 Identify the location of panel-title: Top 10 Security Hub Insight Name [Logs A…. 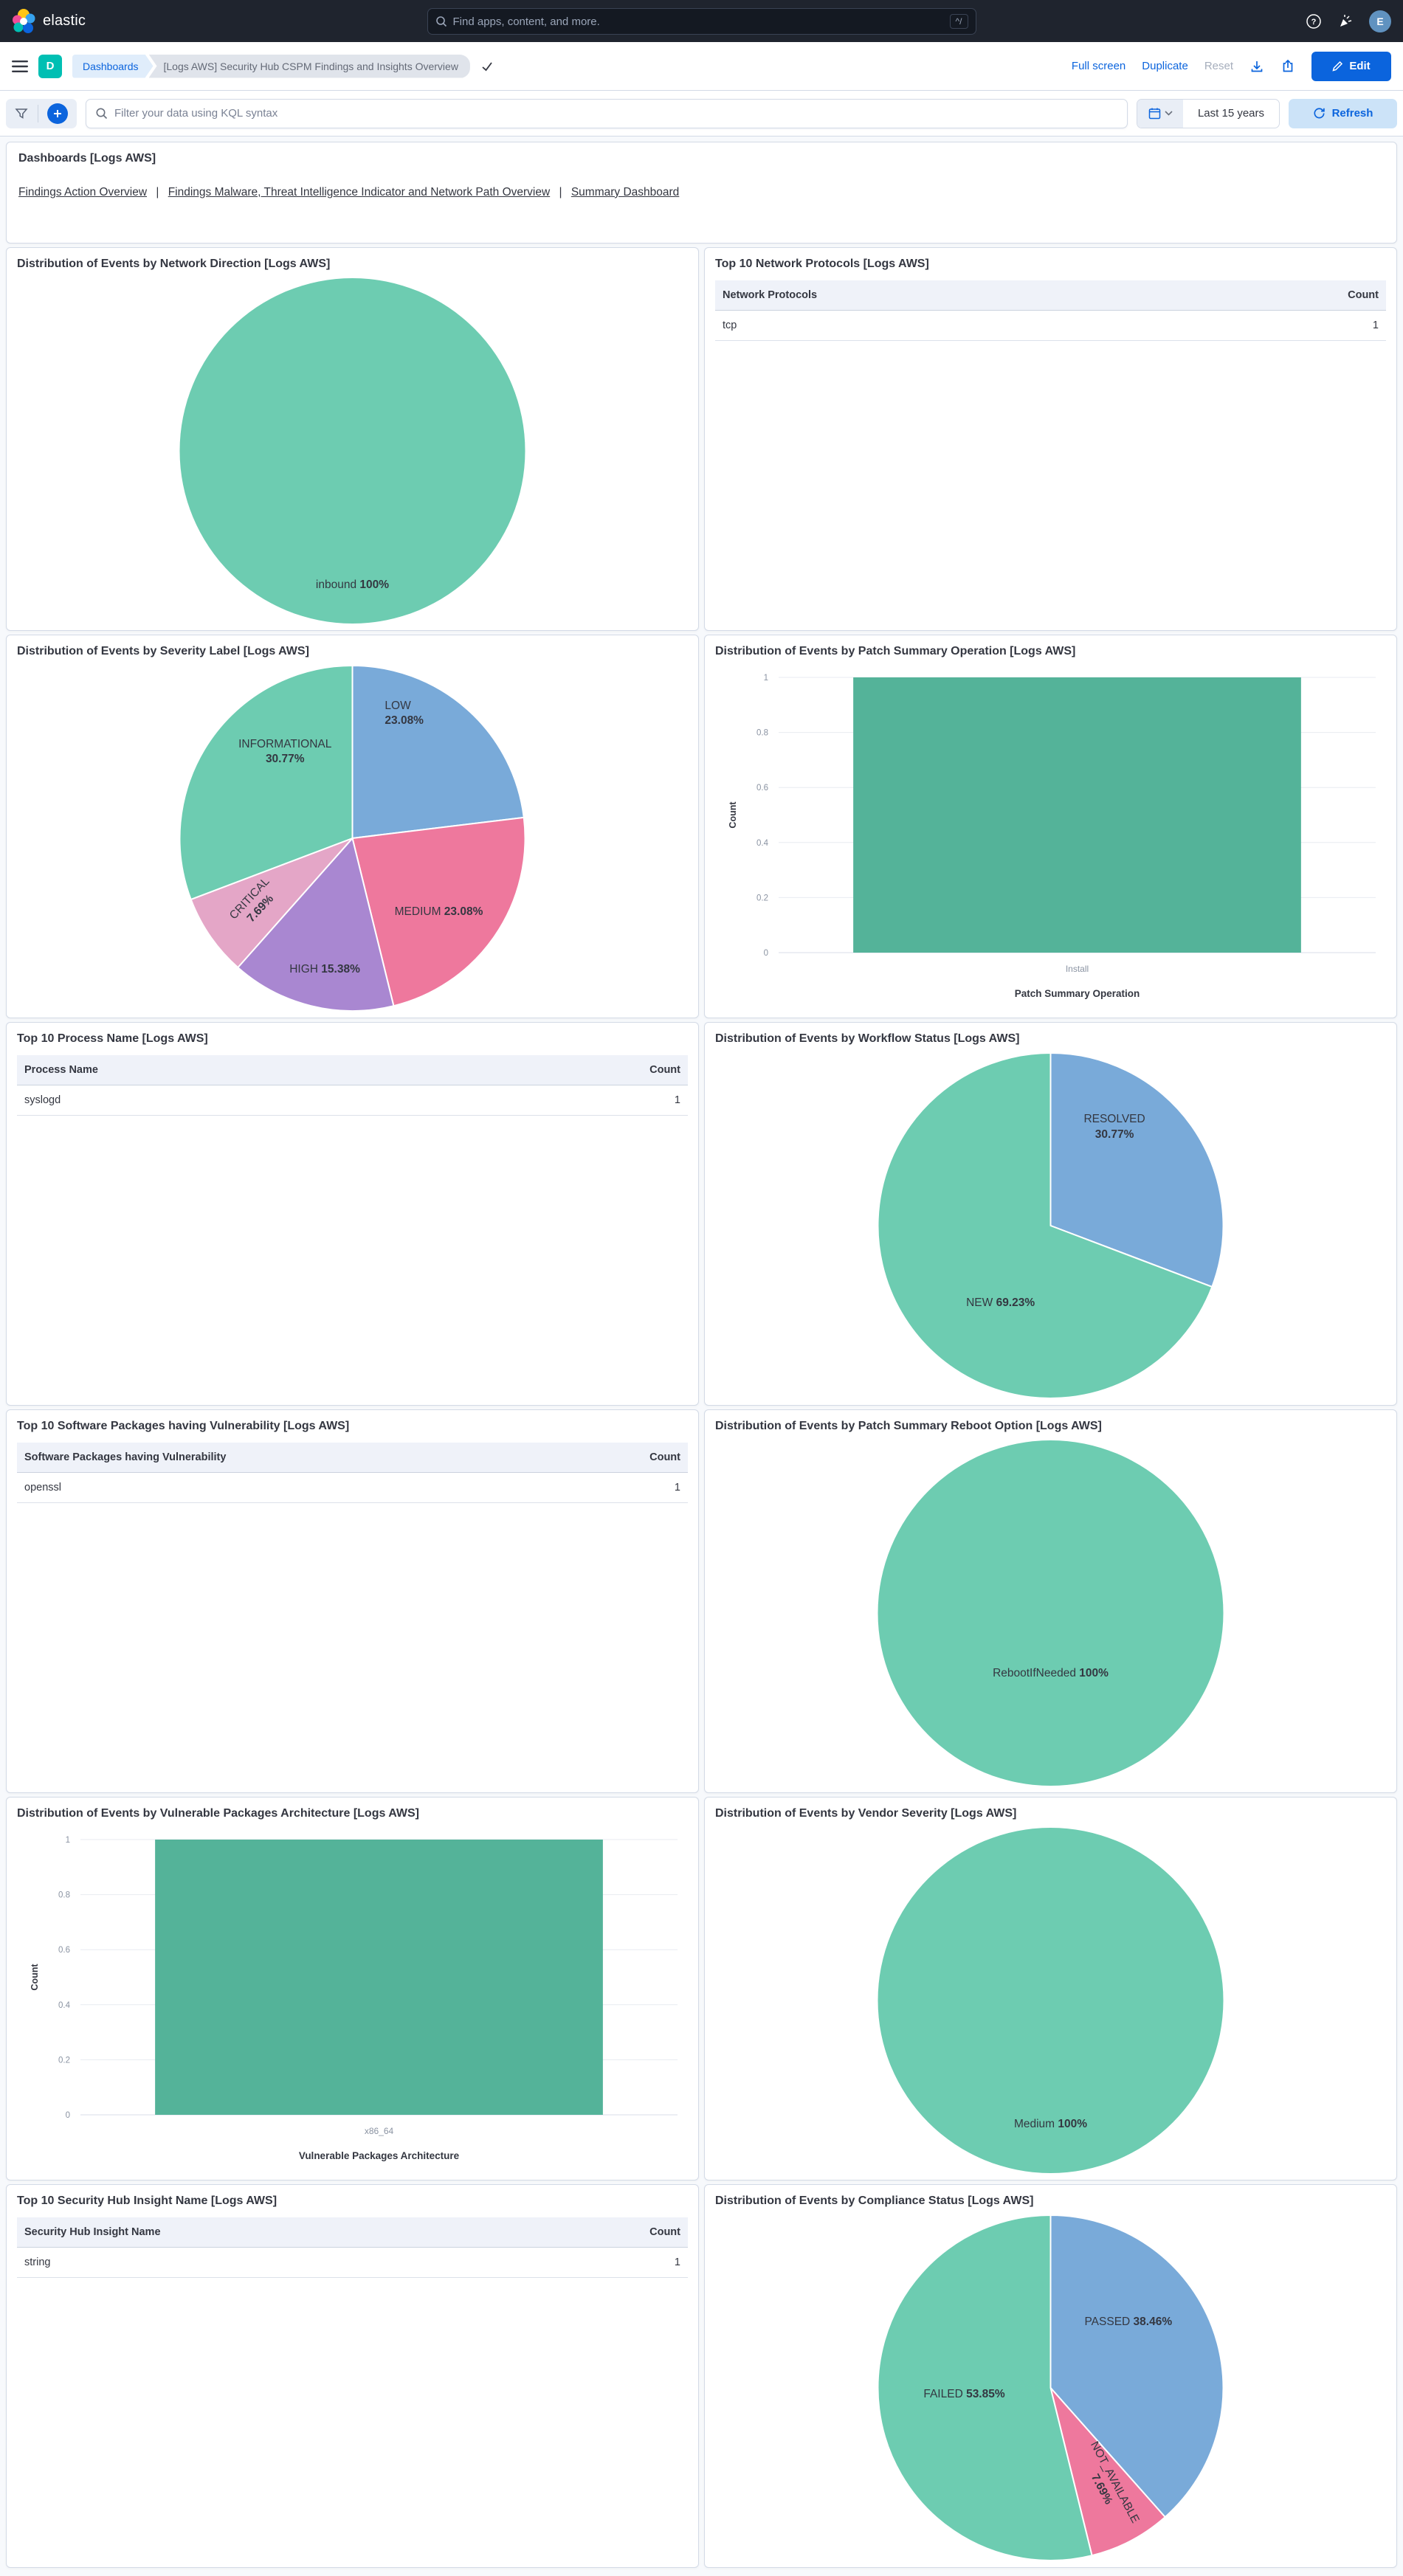
(147, 2201).